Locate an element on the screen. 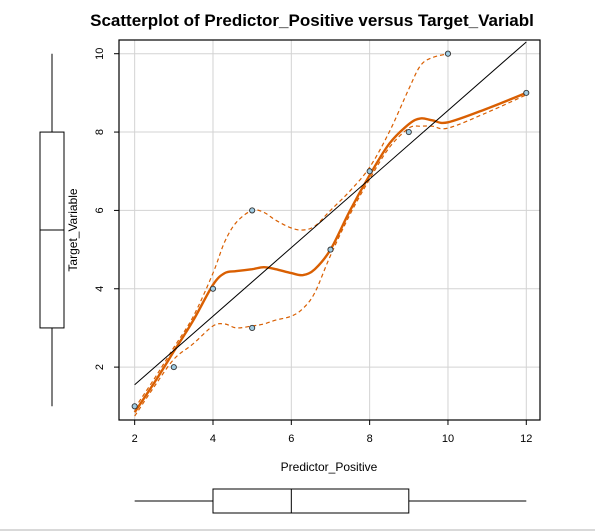 This screenshot has height=531, width=595. x-tick-label: 10 is located at coordinates (448, 439).